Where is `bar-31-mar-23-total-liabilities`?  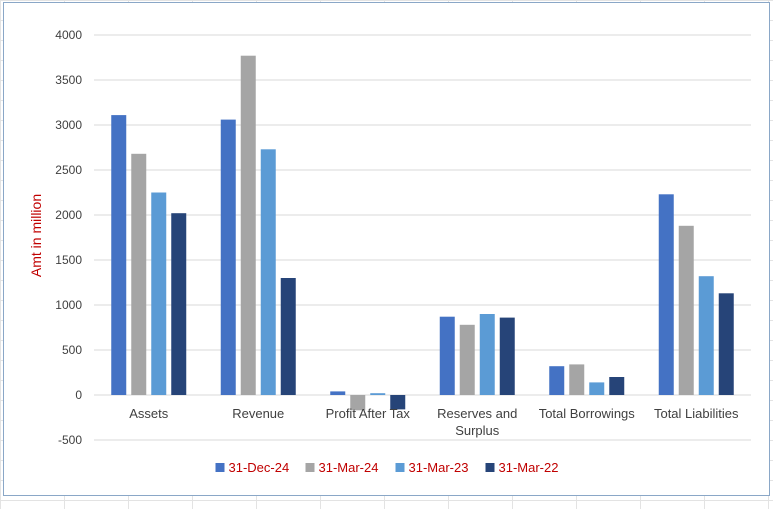 bar-31-mar-23-total-liabilities is located at coordinates (706, 335).